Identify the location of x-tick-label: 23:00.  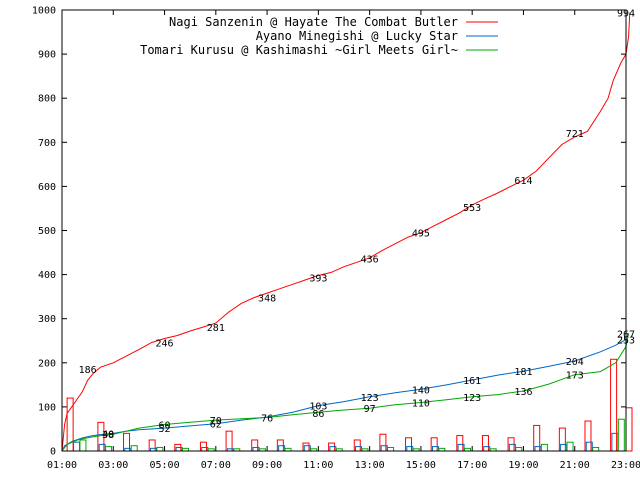
(625, 465).